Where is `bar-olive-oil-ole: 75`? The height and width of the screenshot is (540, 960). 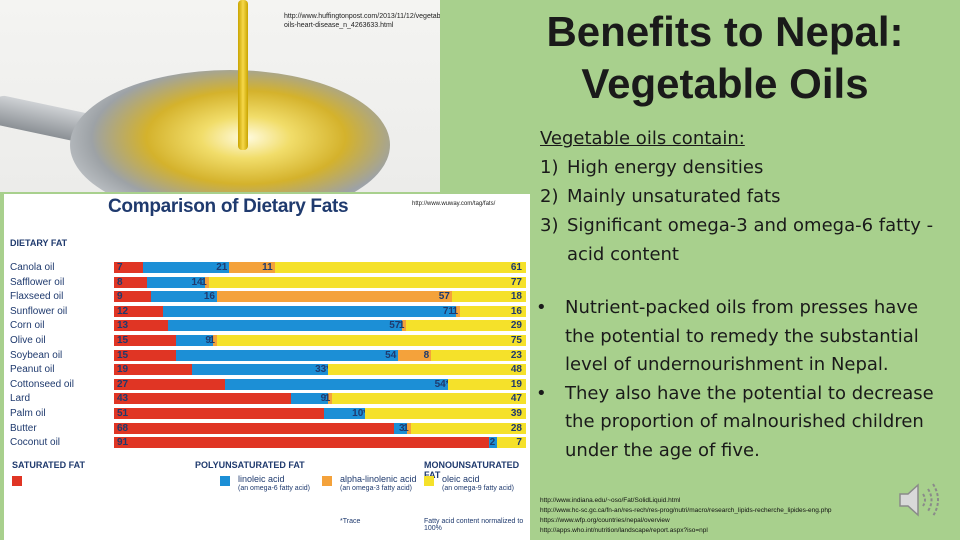 bar-olive-oil-ole: 75 is located at coordinates (371, 340).